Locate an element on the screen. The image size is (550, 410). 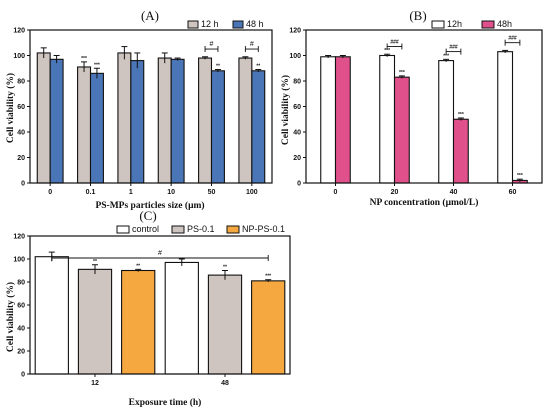
panel-a-x-axis-title: PS-MPs particles size (μm) is located at coordinates (149, 205).